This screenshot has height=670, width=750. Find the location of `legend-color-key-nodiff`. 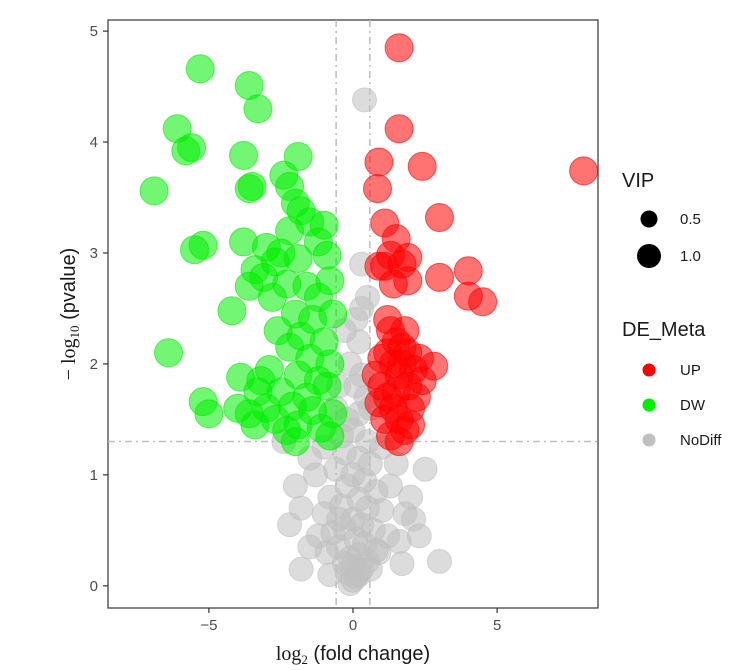

legend-color-key-nodiff is located at coordinates (649, 440).